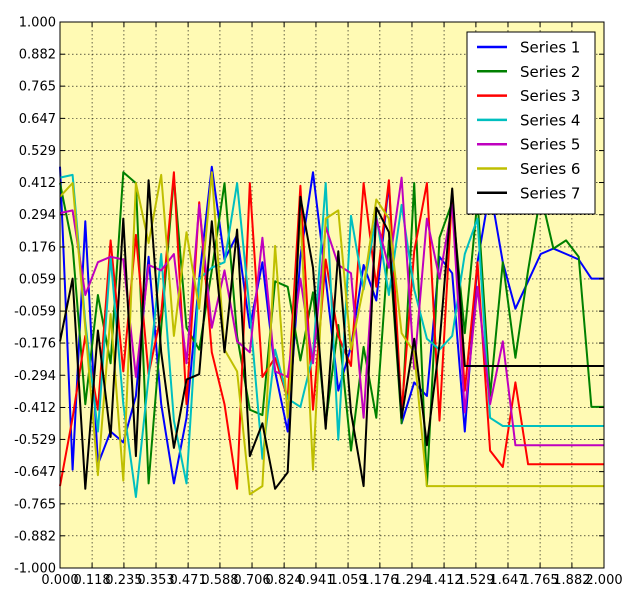 This screenshot has height=597, width=630. Describe the element at coordinates (37, 55) in the screenshot. I see `y-tick-label: 0.882` at that location.